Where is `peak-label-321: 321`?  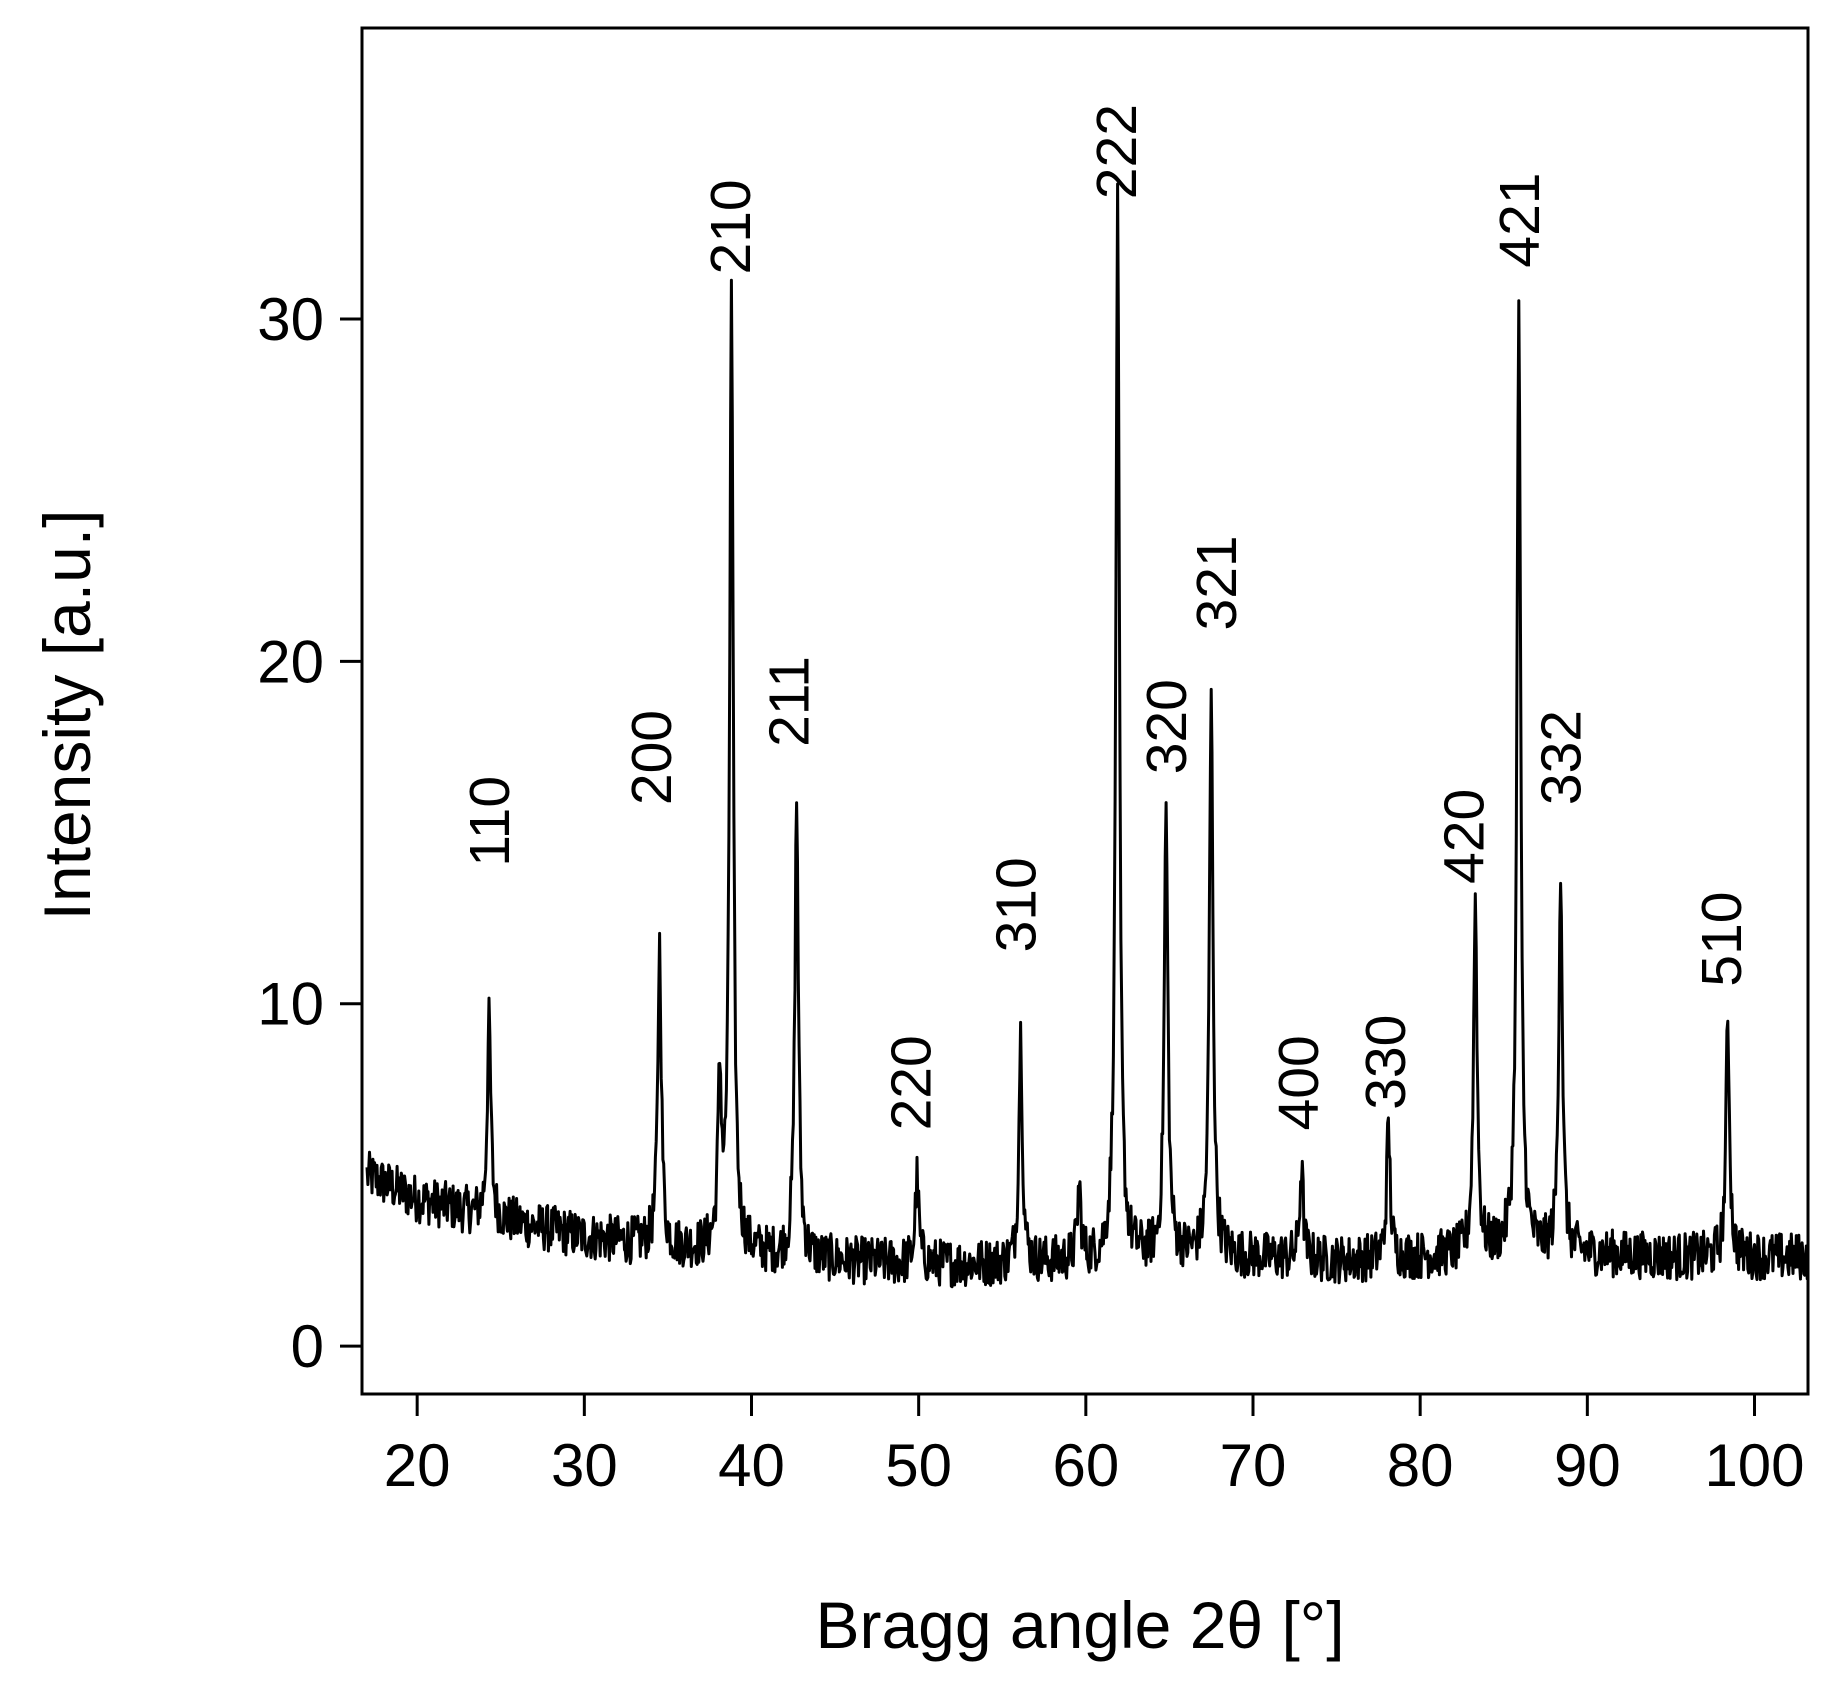 peak-label-321: 321 is located at coordinates (1217, 582).